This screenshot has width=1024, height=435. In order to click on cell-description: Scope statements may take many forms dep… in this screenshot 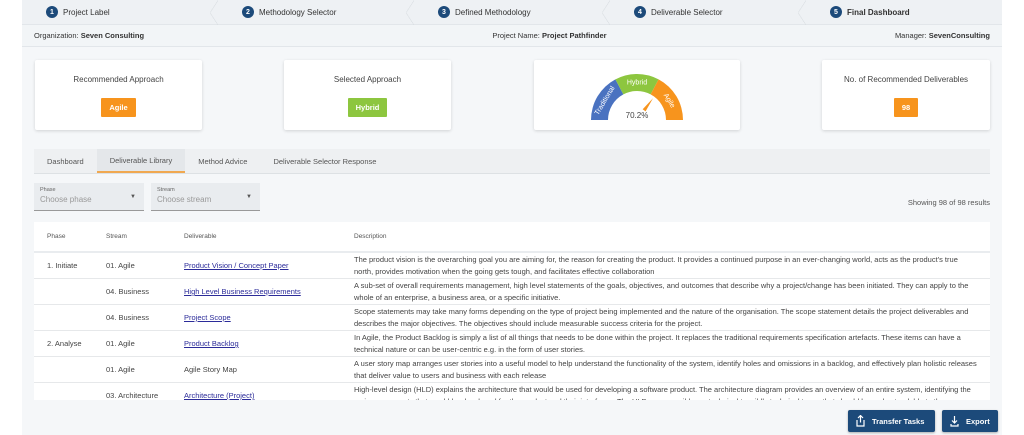, I will do `click(661, 317)`.